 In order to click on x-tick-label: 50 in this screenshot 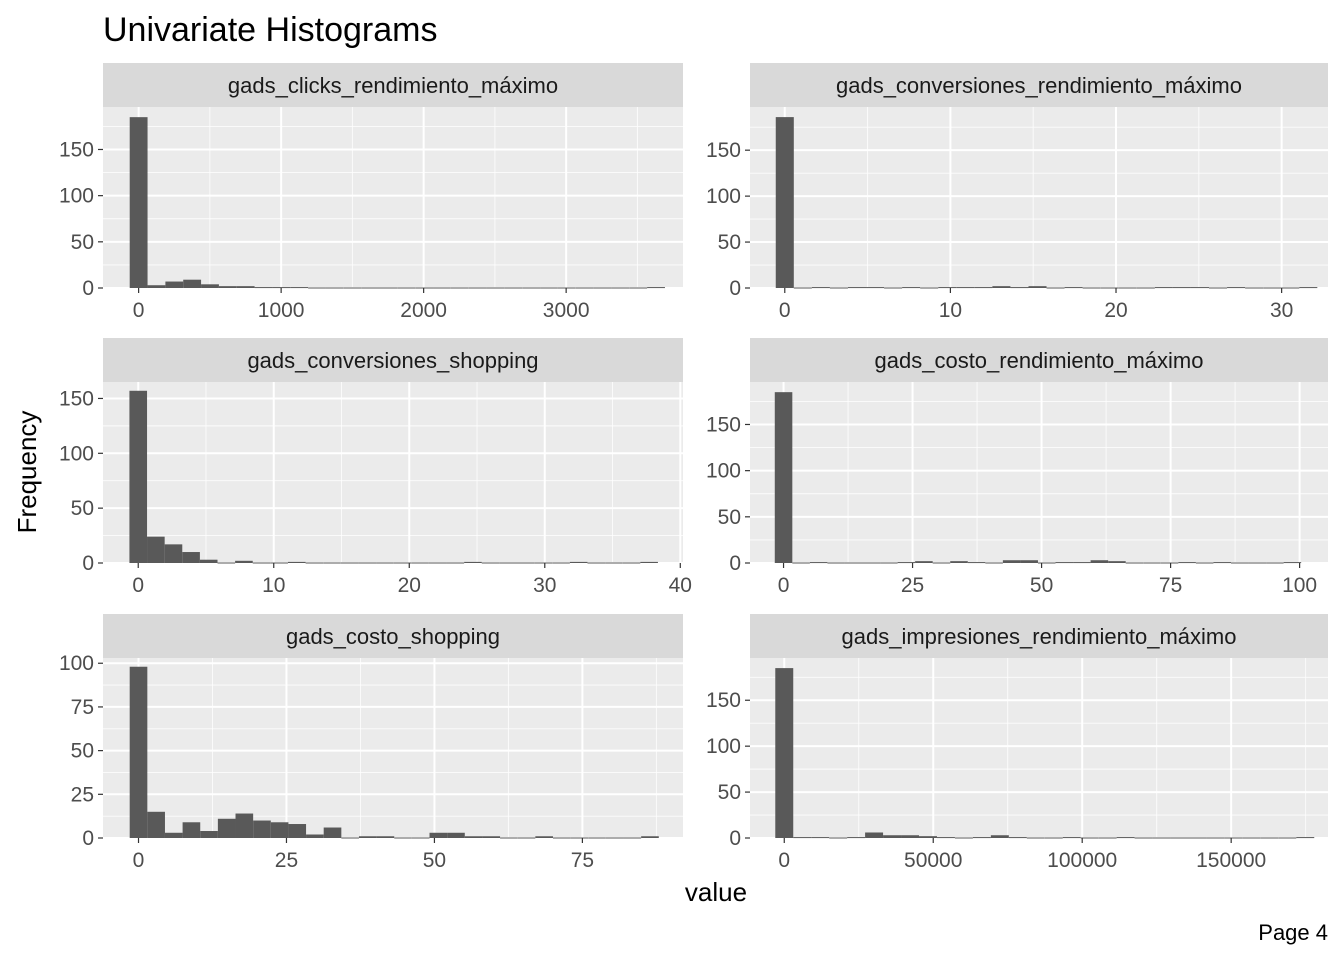, I will do `click(1041, 585)`.